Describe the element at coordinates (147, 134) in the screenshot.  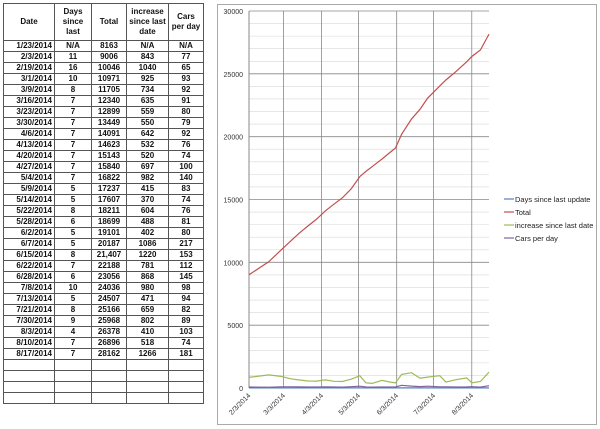
I see `table-cell: 642` at that location.